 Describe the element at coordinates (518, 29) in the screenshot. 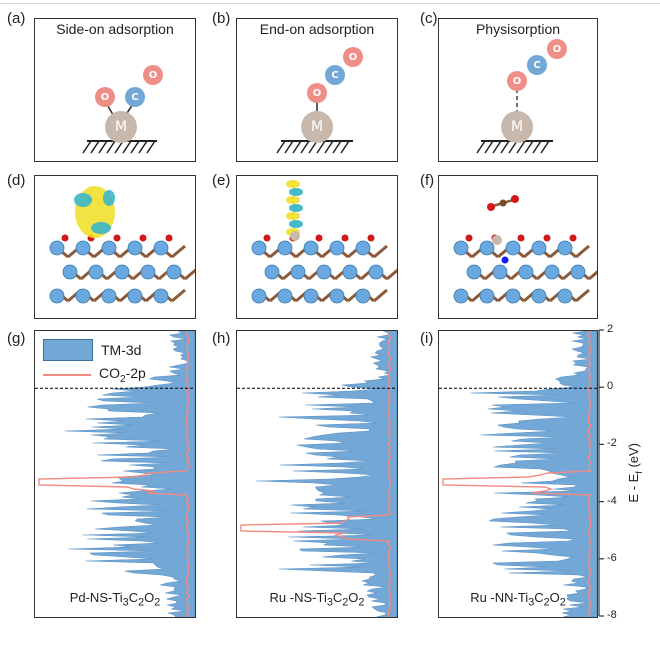

I see `schematic-title: Physisorption` at that location.